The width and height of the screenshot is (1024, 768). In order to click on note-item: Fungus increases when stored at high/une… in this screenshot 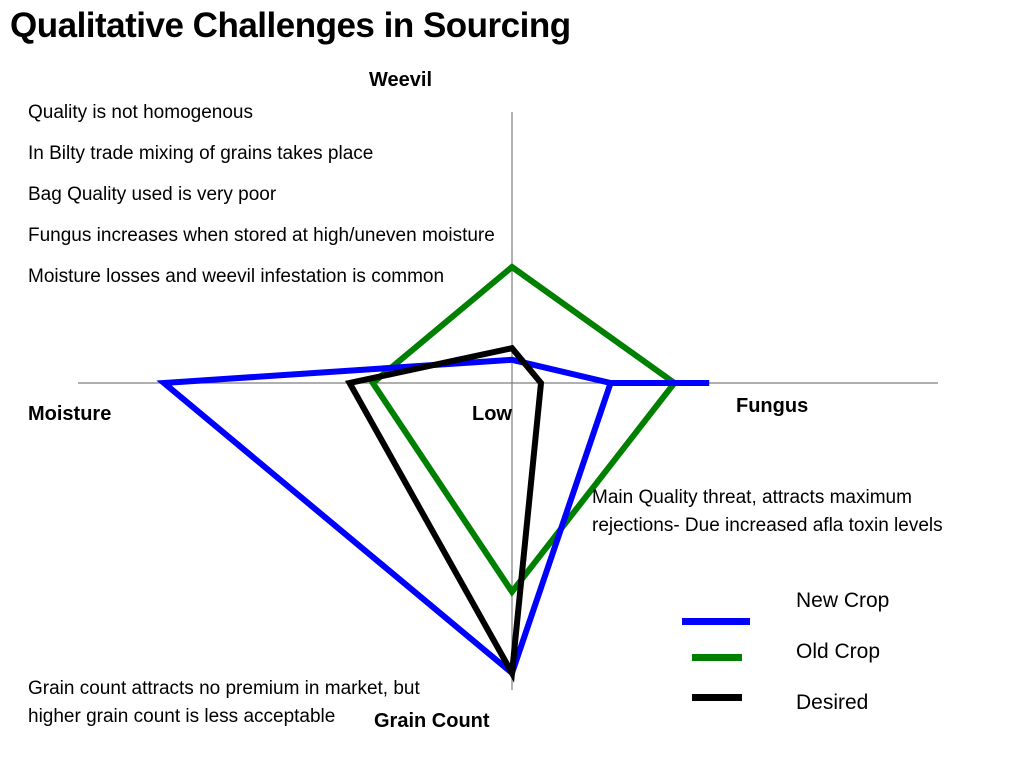, I will do `click(261, 235)`.